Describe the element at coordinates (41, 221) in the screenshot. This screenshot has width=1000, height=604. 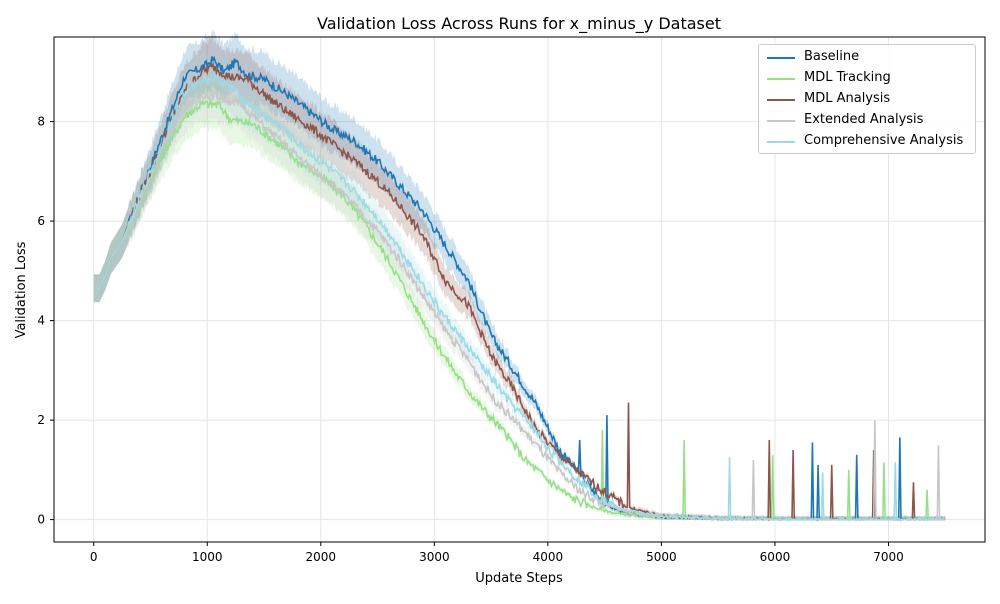
I see `y-tick-label: 6` at that location.